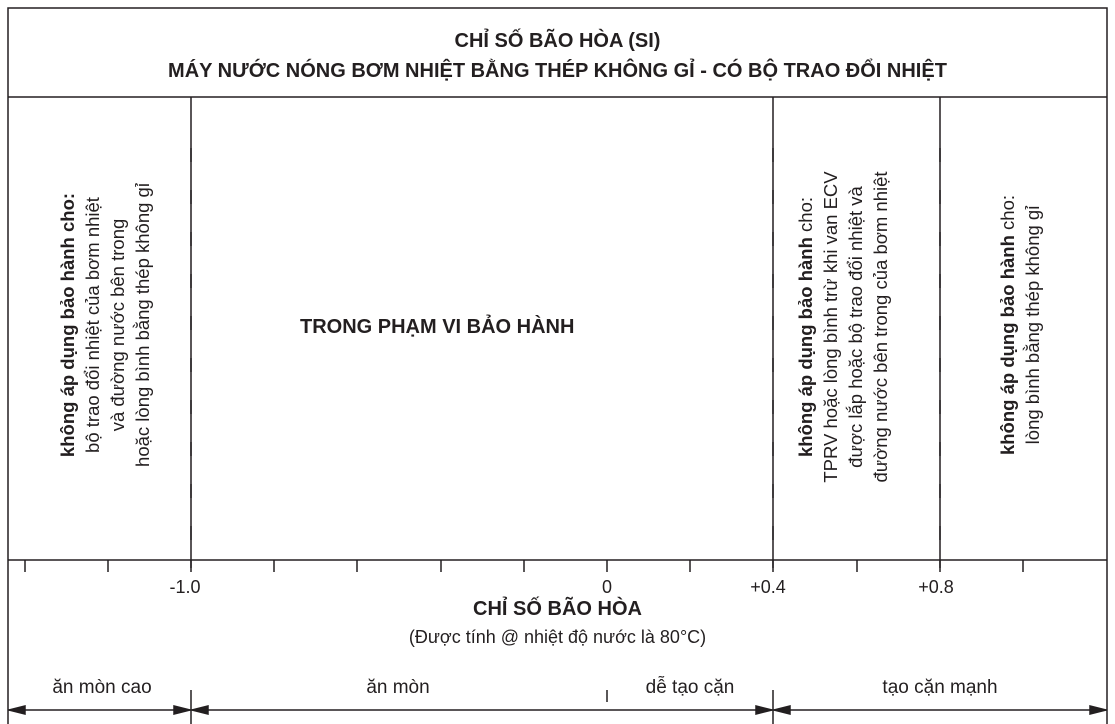  Describe the element at coordinates (880, 327) in the screenshot. I see `mid-right-region-line-3: đường nước bên trong của bơm nhiệt` at that location.